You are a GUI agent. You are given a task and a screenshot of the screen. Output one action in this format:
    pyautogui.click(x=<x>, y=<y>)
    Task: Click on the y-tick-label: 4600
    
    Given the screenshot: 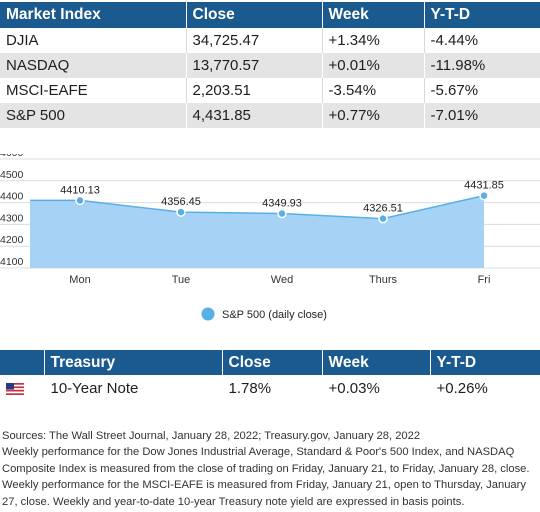 What is the action you would take?
    pyautogui.click(x=12, y=156)
    